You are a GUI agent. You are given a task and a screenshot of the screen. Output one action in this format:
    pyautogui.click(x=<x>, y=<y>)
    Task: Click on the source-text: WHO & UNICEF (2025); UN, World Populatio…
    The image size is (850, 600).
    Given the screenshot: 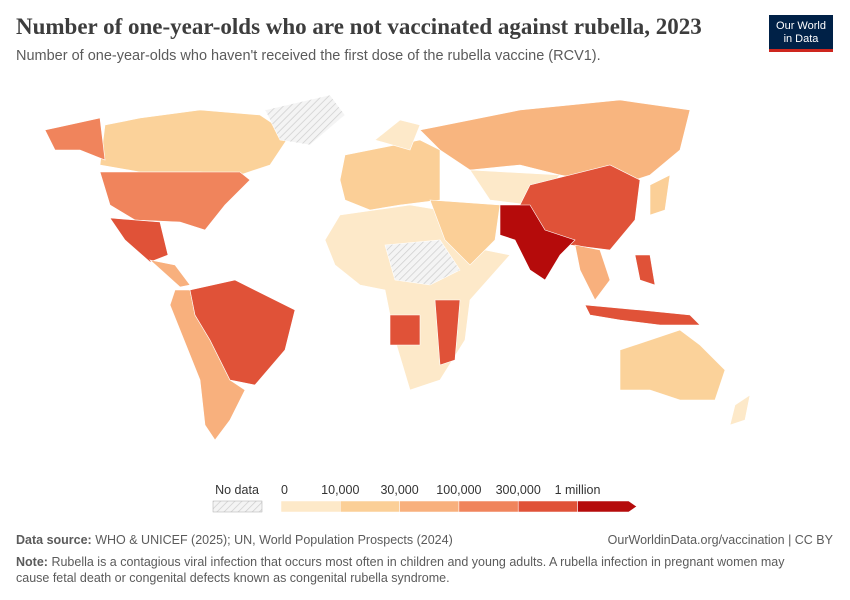 What is the action you would take?
    pyautogui.click(x=274, y=540)
    